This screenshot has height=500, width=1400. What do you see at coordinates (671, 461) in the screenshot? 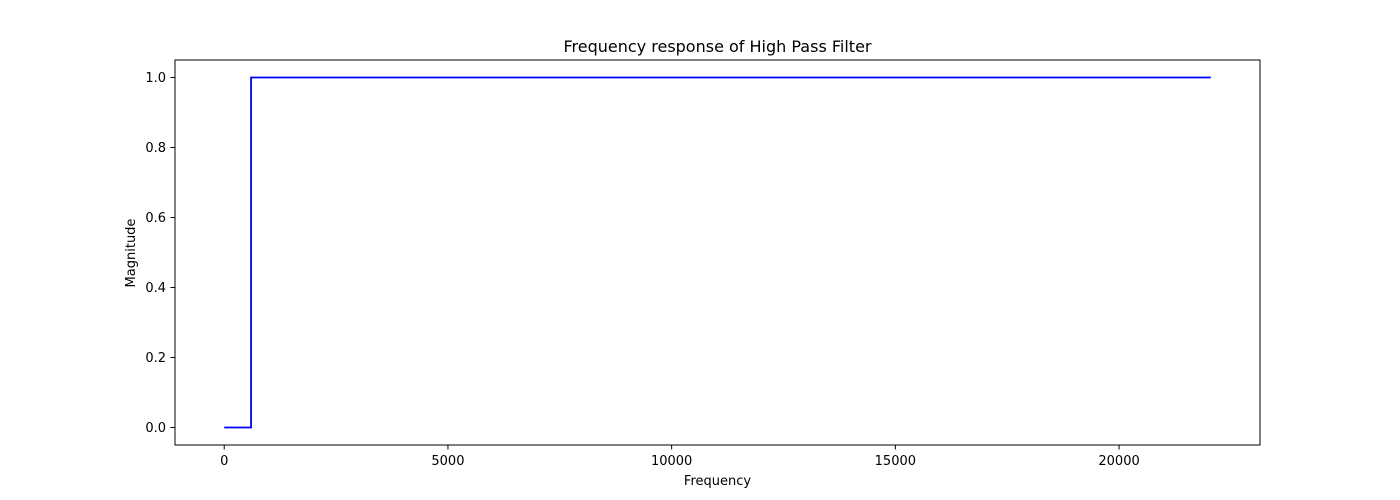
I see `x-tick-label: 10000` at bounding box center [671, 461].